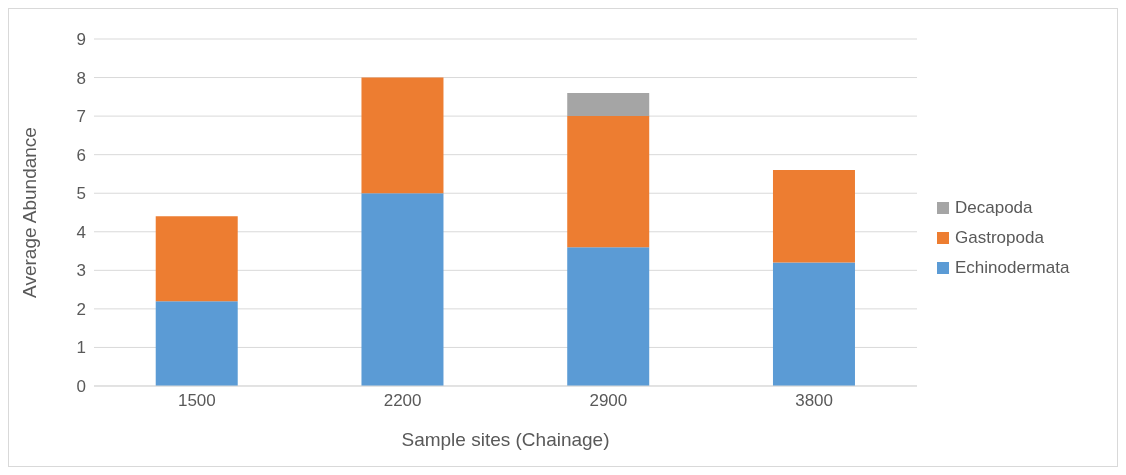 The width and height of the screenshot is (1126, 475). I want to click on x-tick-label: 2200, so click(402, 401).